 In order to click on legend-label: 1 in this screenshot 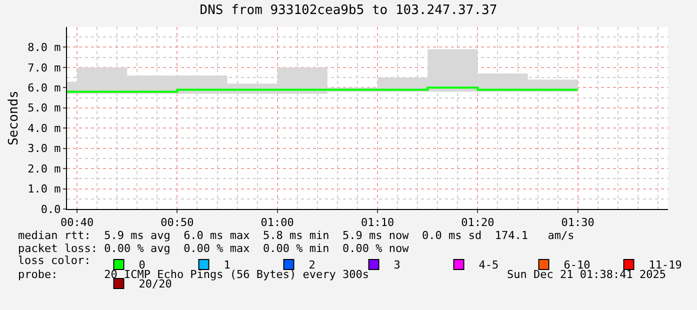, I will do `click(227, 265)`.